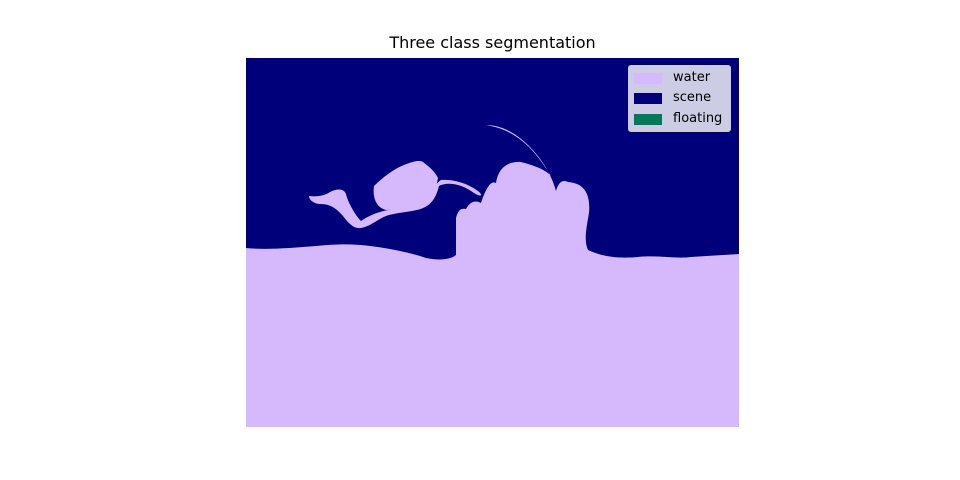  What do you see at coordinates (648, 78) in the screenshot?
I see `legend-swatch-water` at bounding box center [648, 78].